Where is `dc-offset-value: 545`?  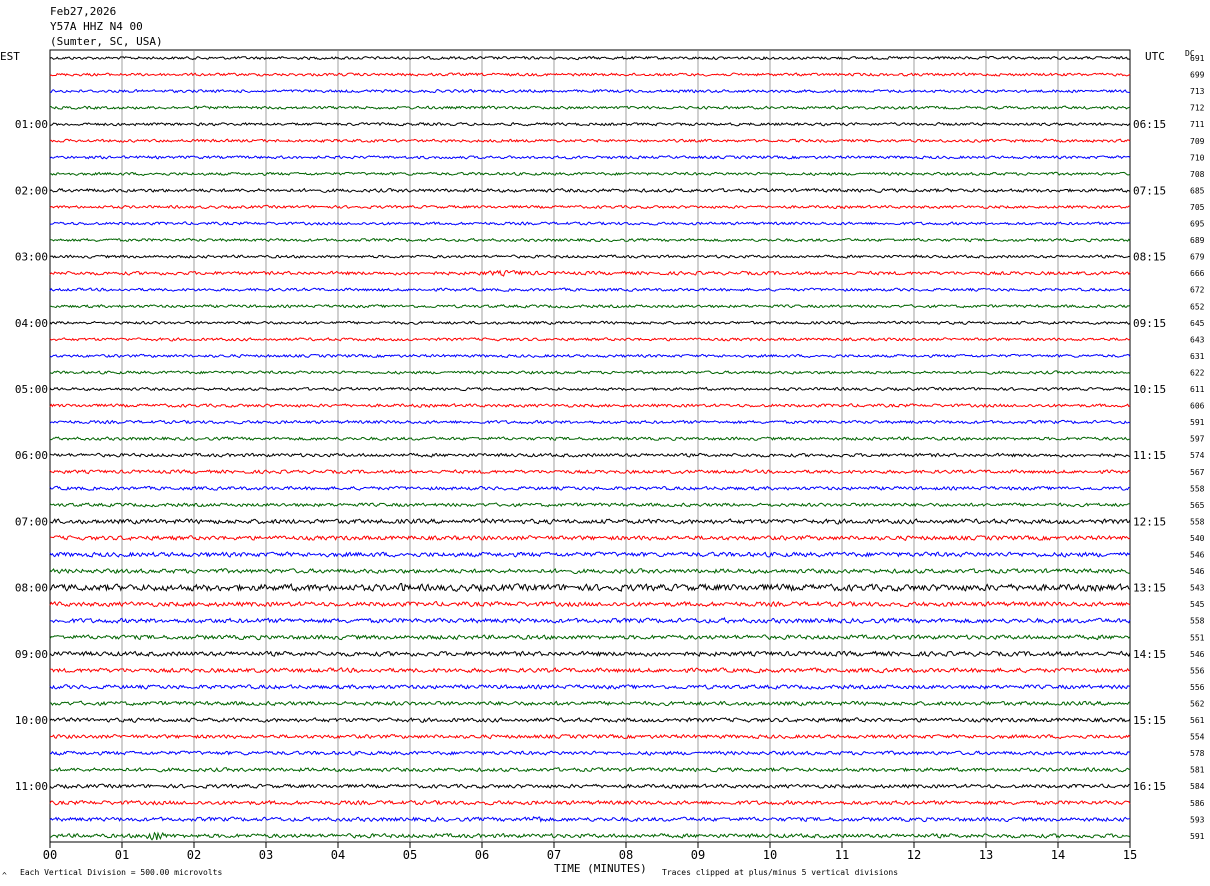 dc-offset-value: 545 is located at coordinates (1197, 604).